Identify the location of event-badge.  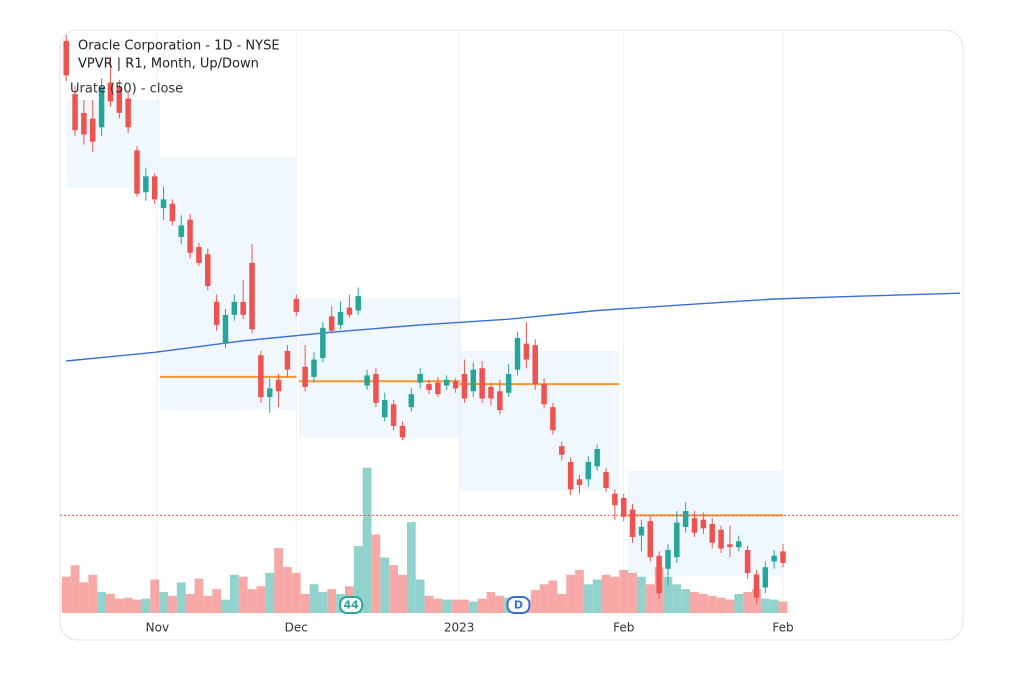
(351, 605).